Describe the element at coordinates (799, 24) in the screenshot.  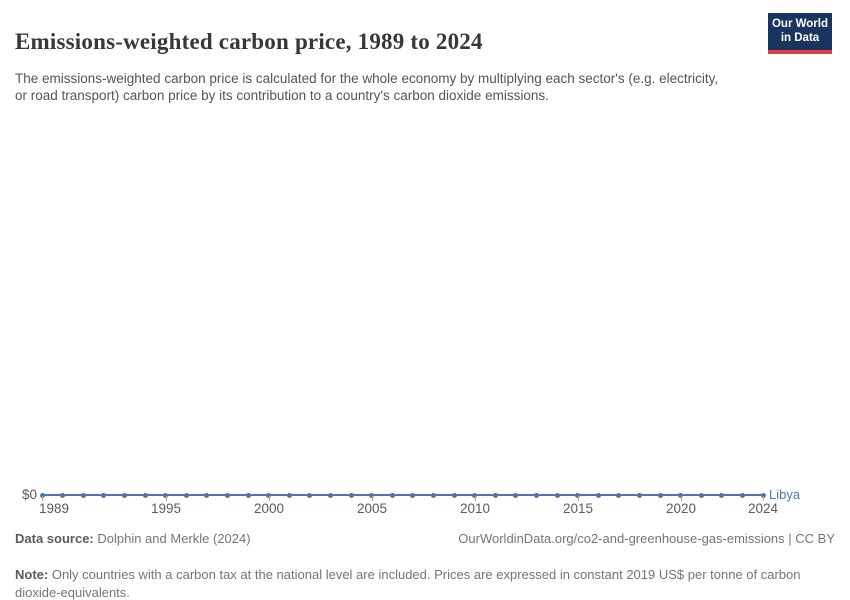
I see `owid-logo-line1: Our World` at that location.